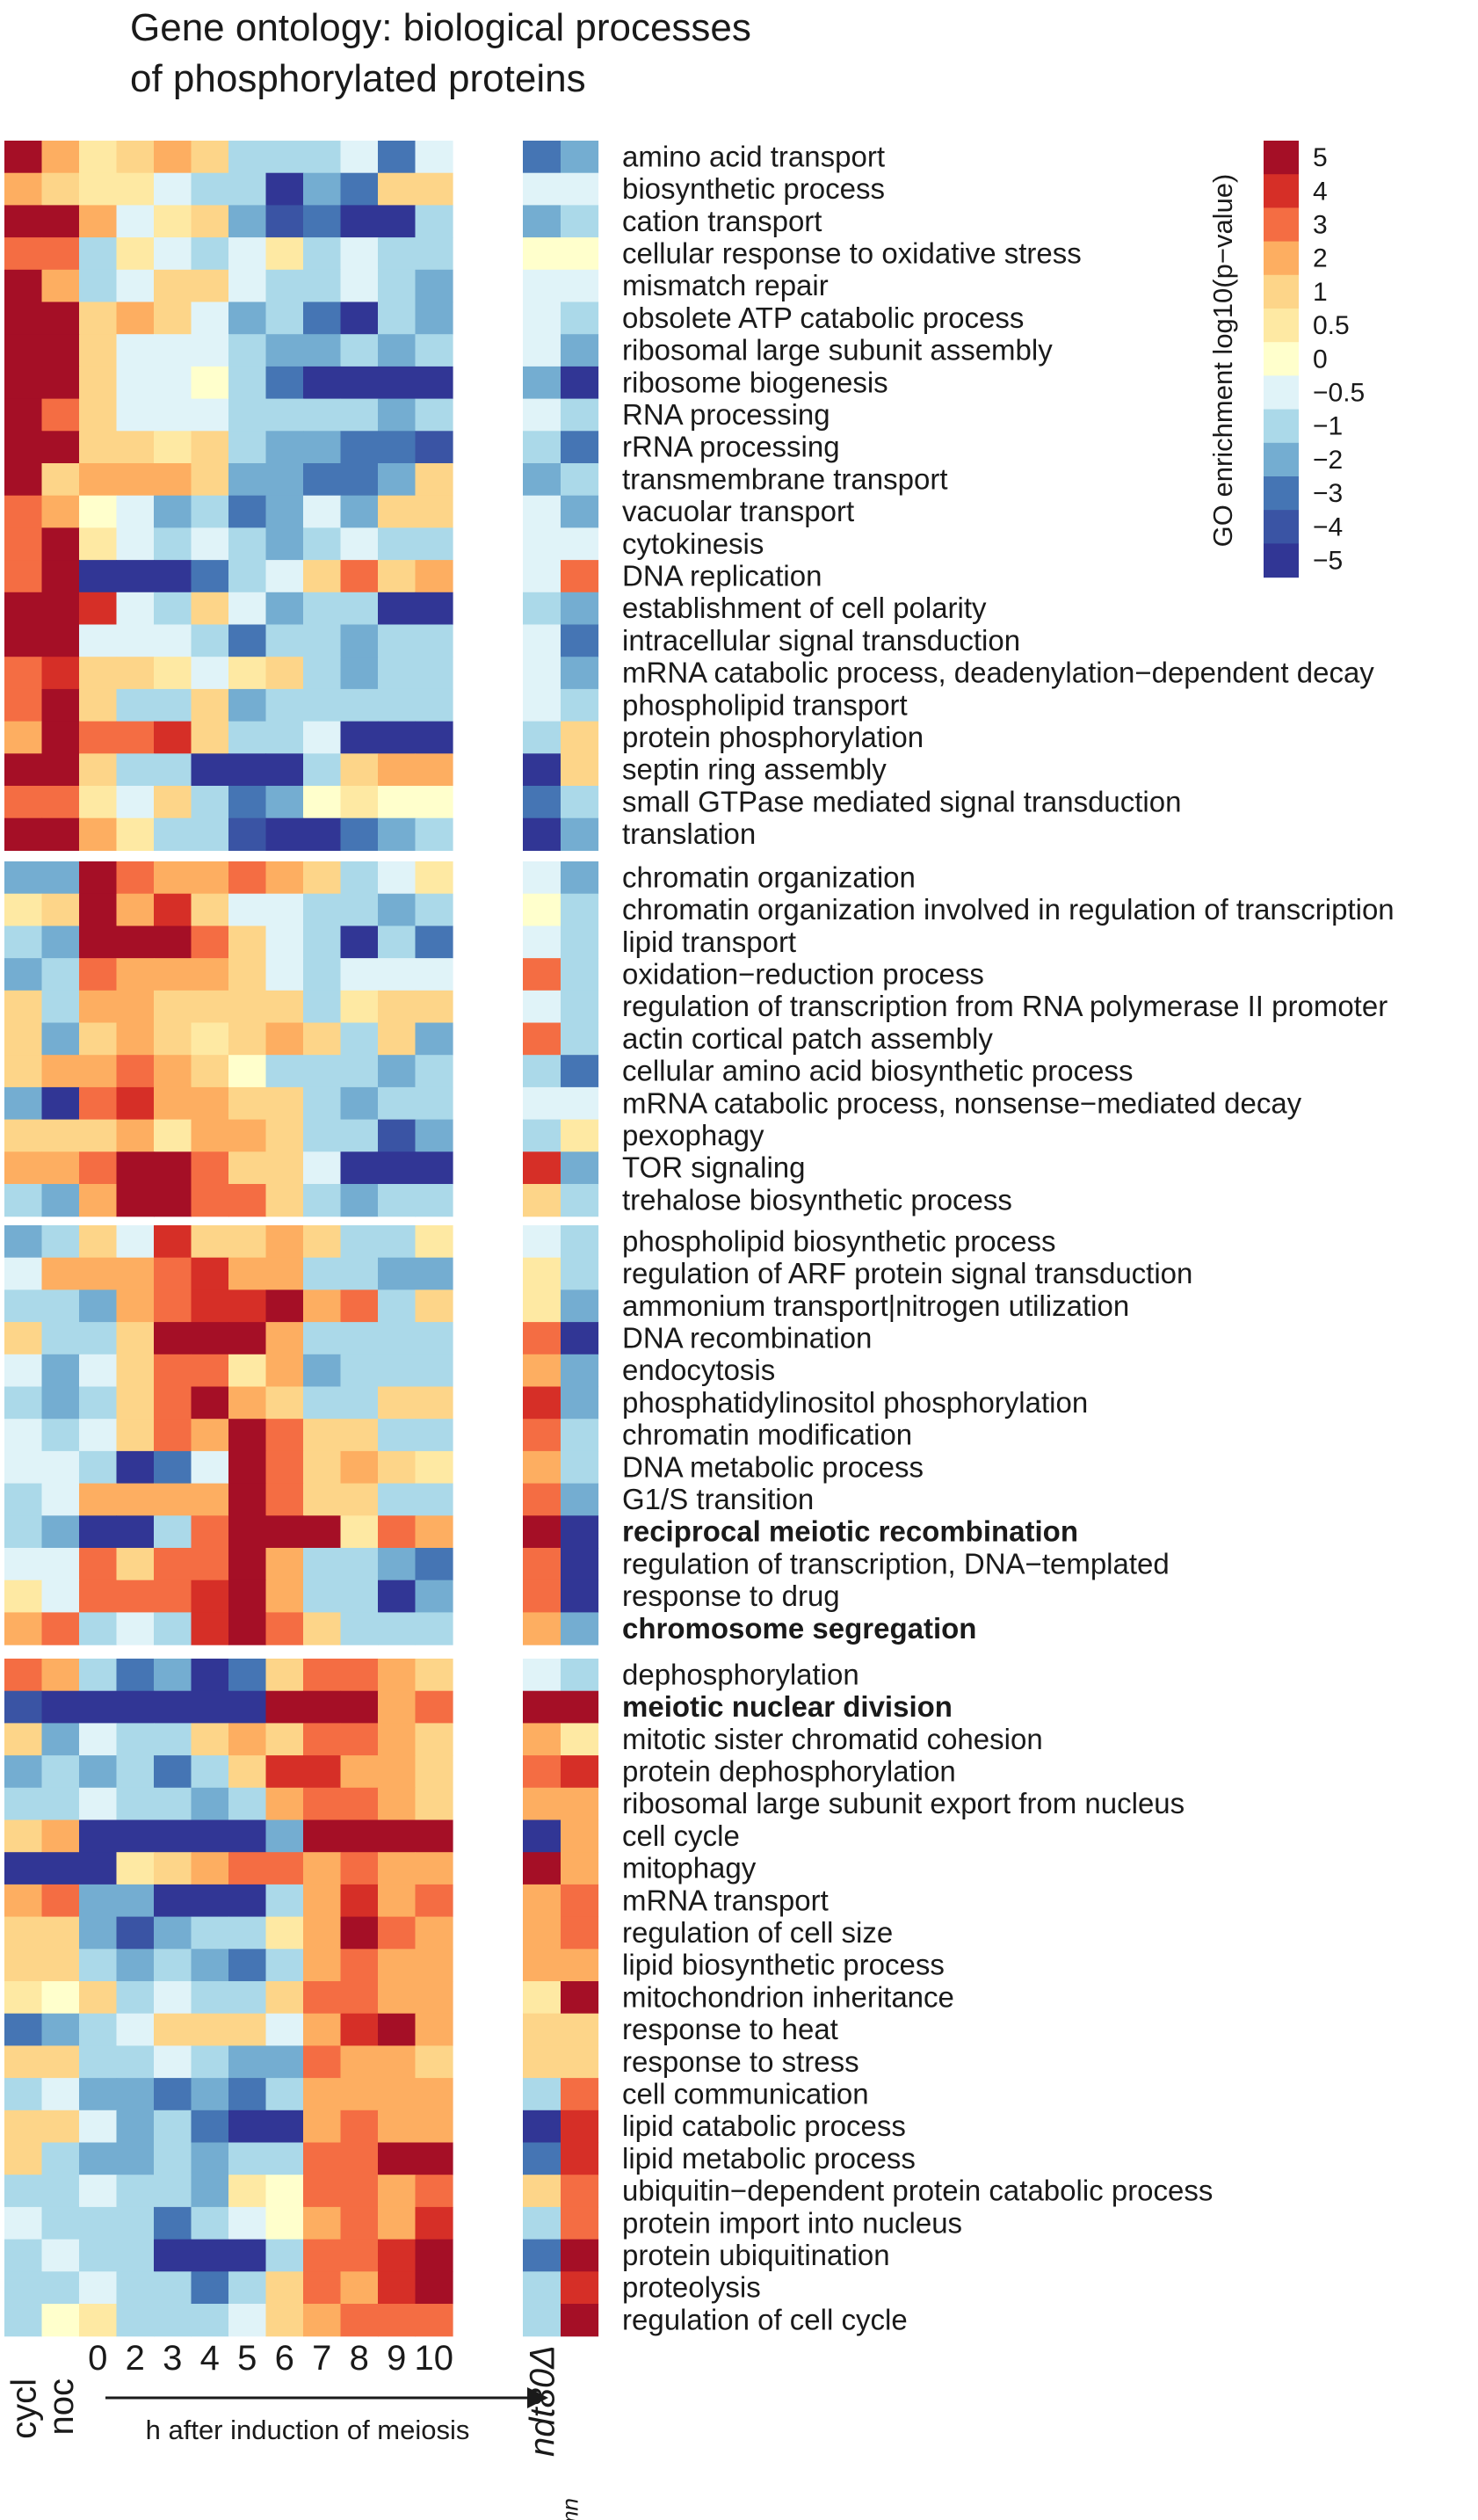  What do you see at coordinates (726, 414) in the screenshot?
I see `row-label: RNA processing` at bounding box center [726, 414].